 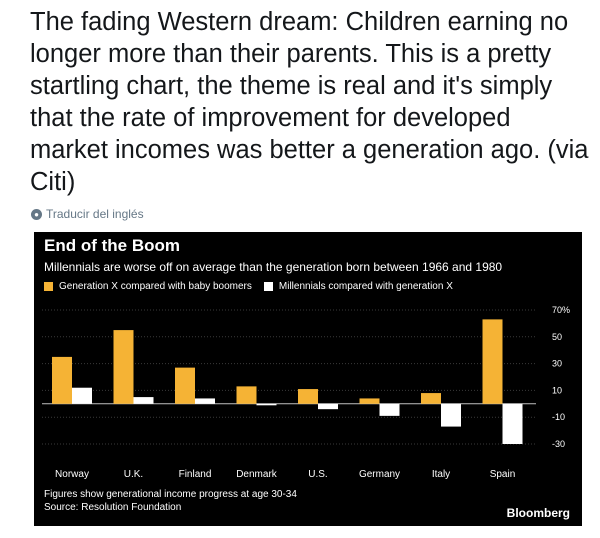 What do you see at coordinates (557, 364) in the screenshot?
I see `y-tick-label: 30` at bounding box center [557, 364].